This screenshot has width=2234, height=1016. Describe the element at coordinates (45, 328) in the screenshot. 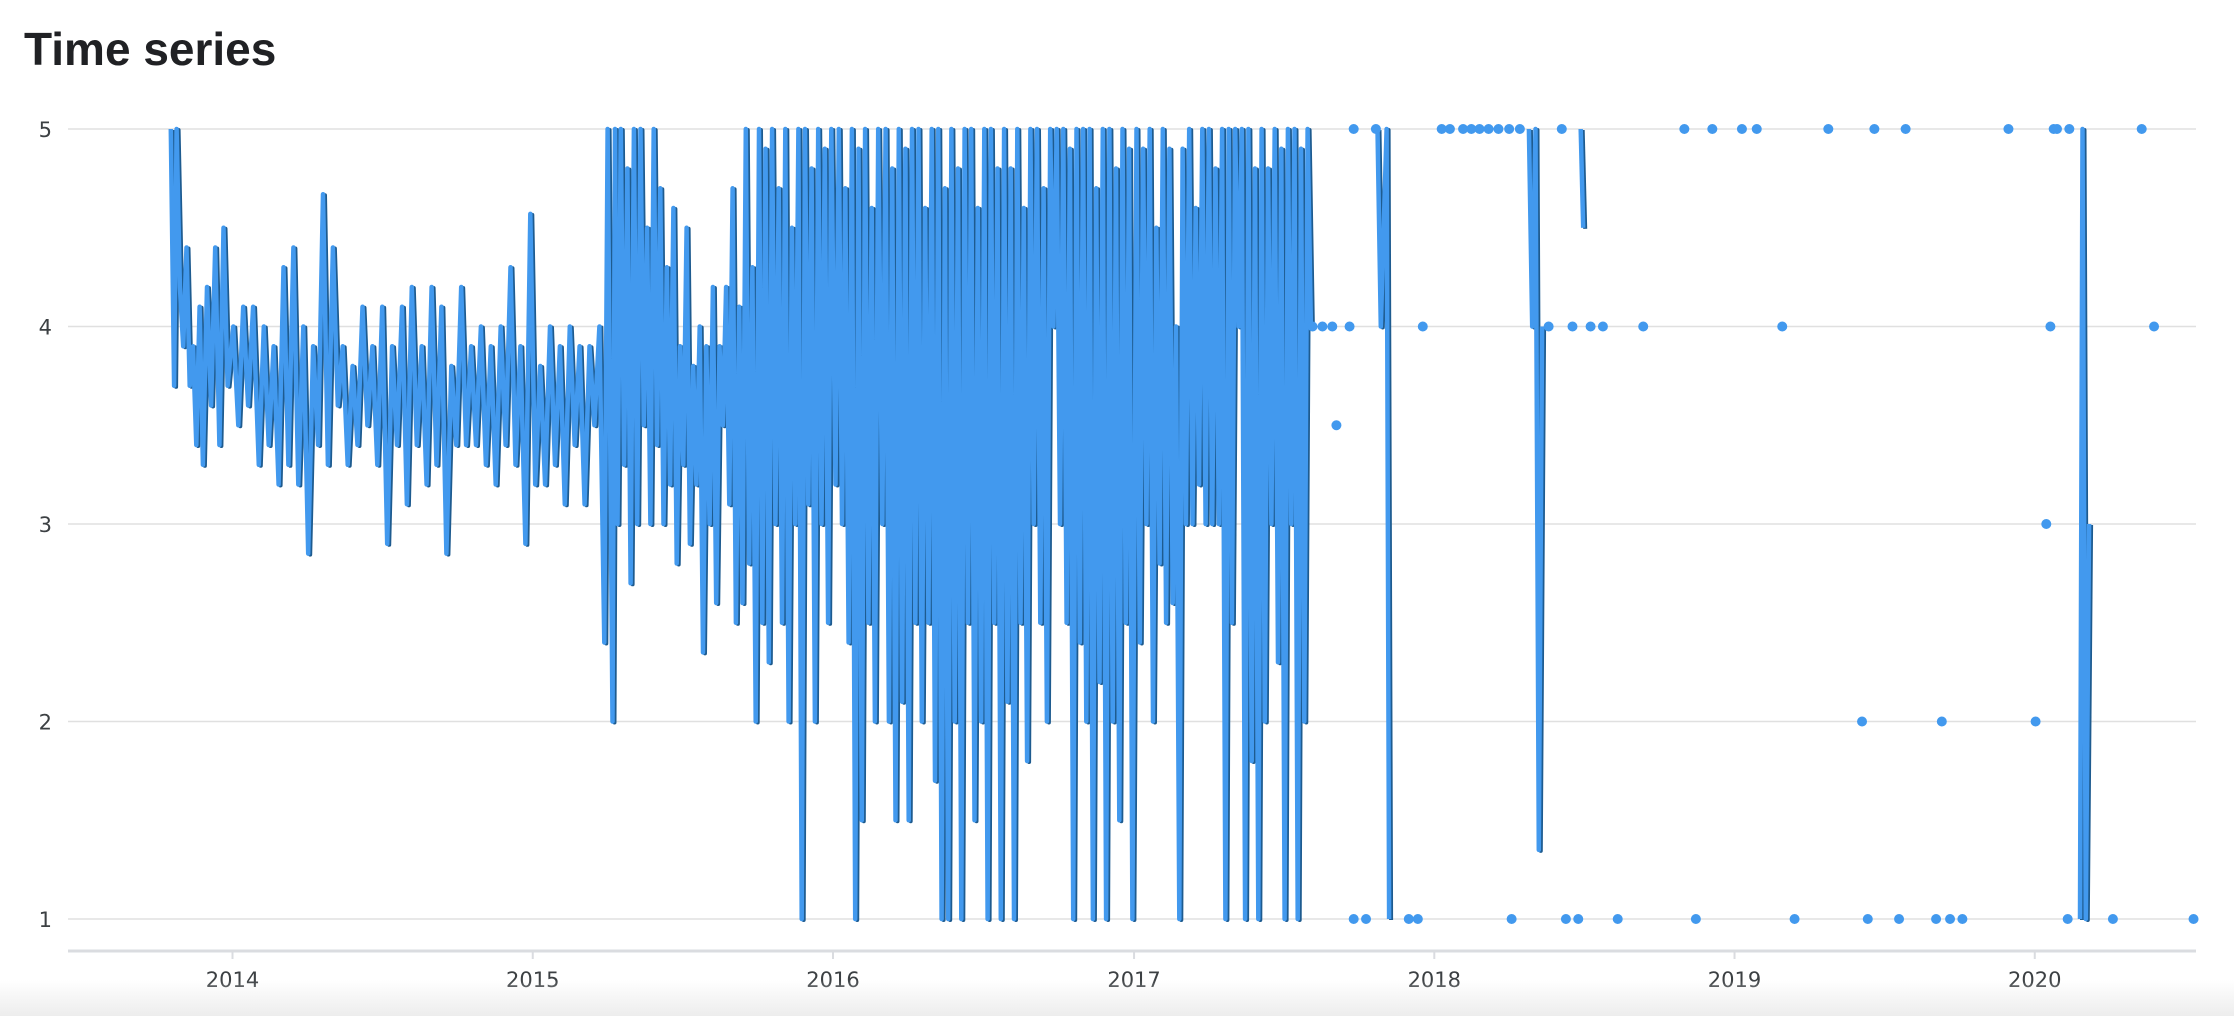

I see `y-tick-4: 4` at that location.